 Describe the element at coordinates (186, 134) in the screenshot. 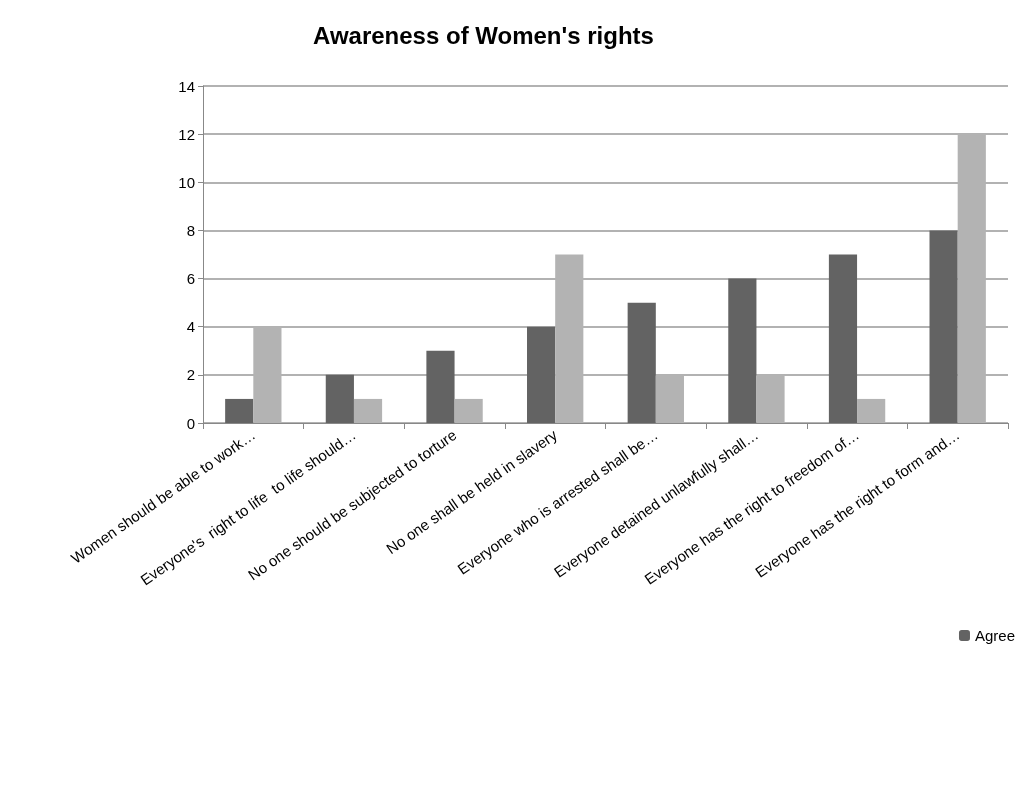

I see `y-tick-label: 12` at that location.